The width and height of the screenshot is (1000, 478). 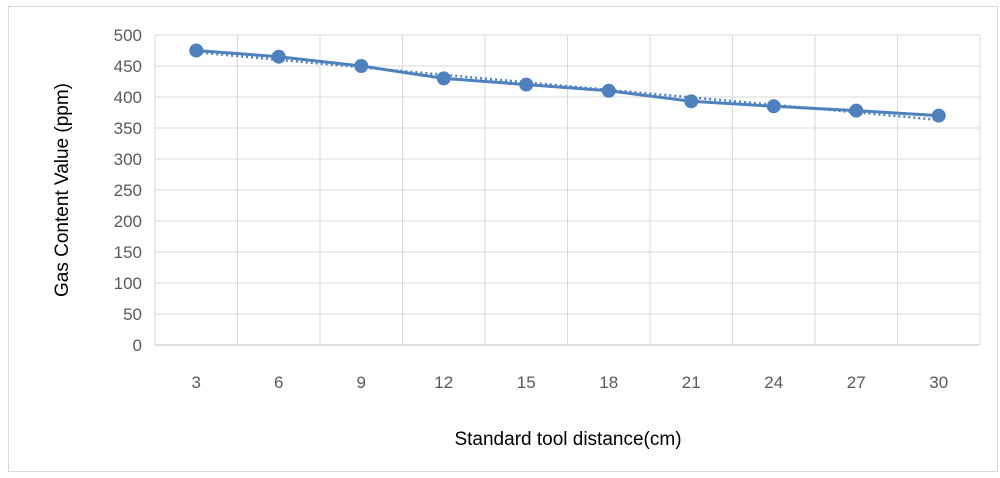 I want to click on x-tick-label: 15, so click(x=526, y=382).